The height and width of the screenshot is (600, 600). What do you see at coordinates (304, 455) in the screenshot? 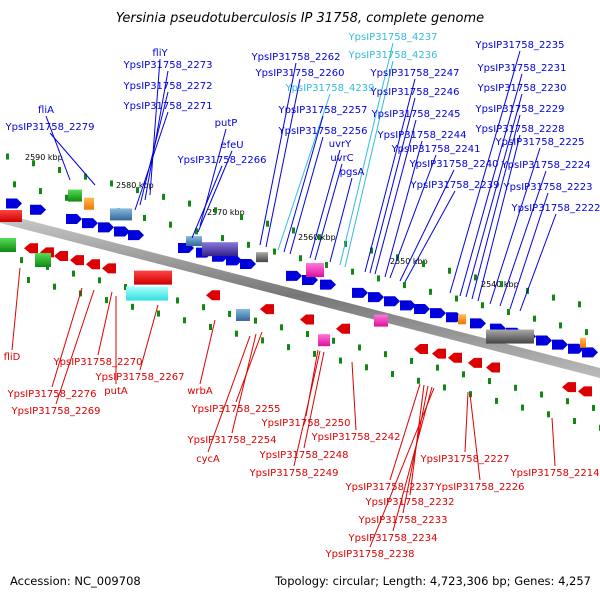
I see `gene-label: YpsIP31758_2248` at bounding box center [304, 455].